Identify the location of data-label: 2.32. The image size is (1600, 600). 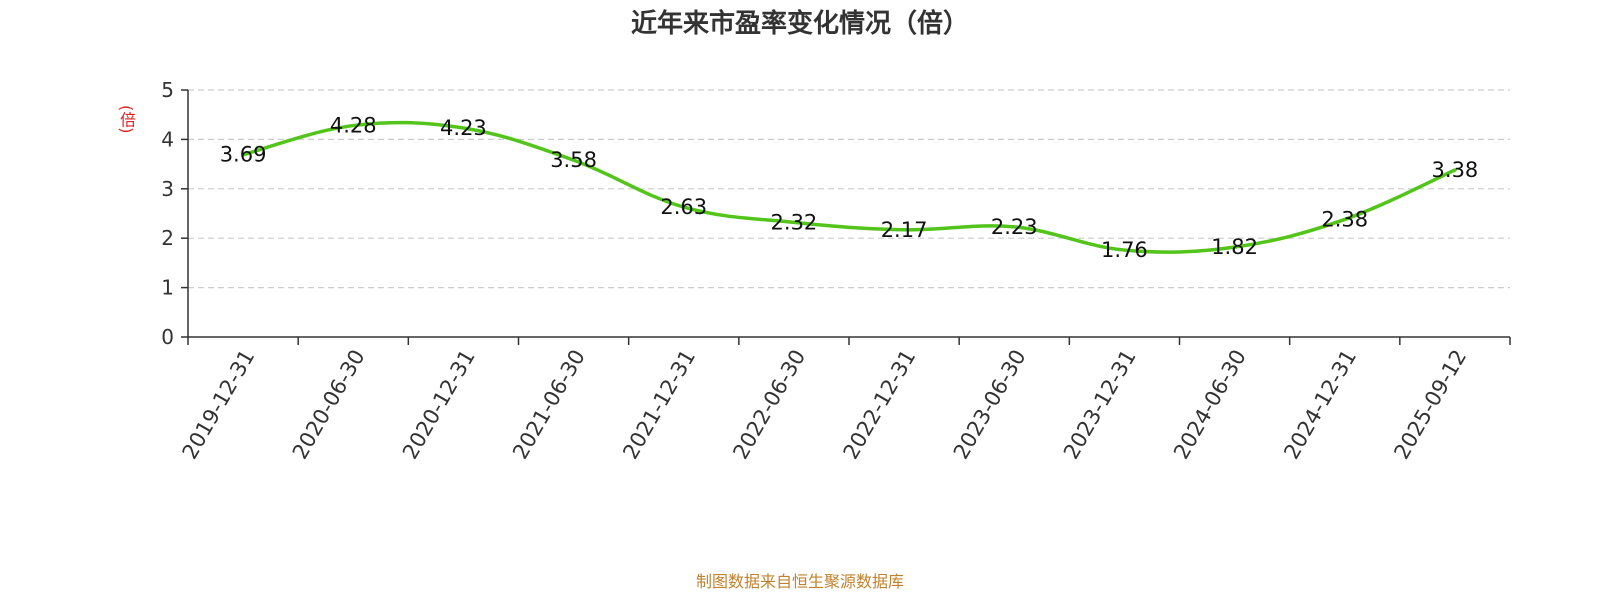
(794, 222).